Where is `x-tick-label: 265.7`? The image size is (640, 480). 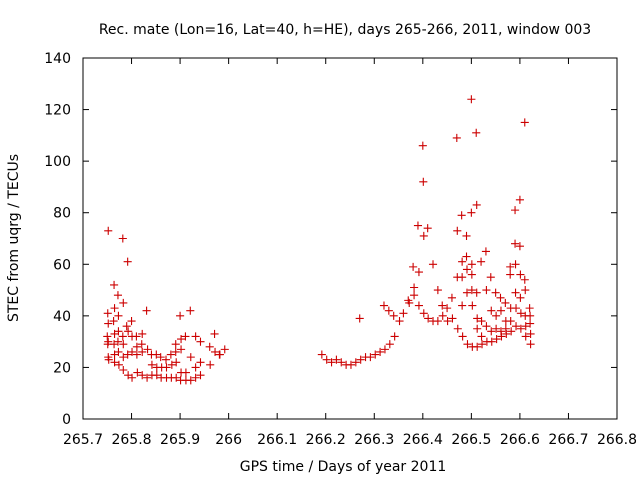 x-tick-label: 265.7 is located at coordinates (83, 440).